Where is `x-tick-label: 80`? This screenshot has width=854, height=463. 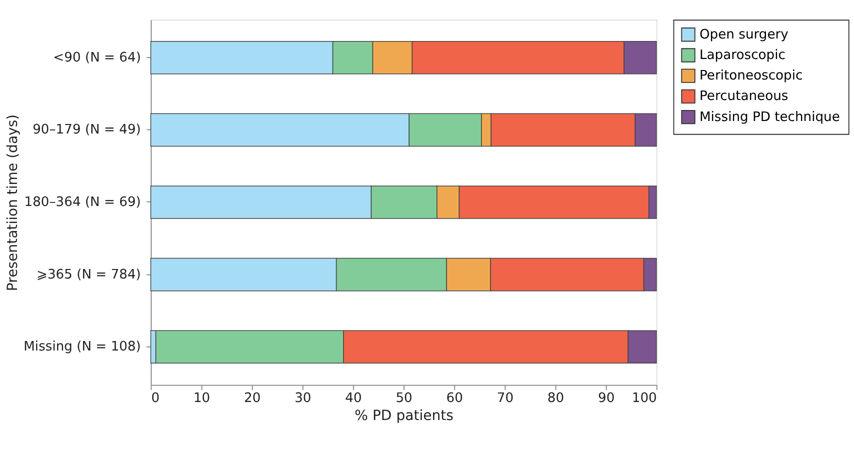
x-tick-label: 80 is located at coordinates (555, 398).